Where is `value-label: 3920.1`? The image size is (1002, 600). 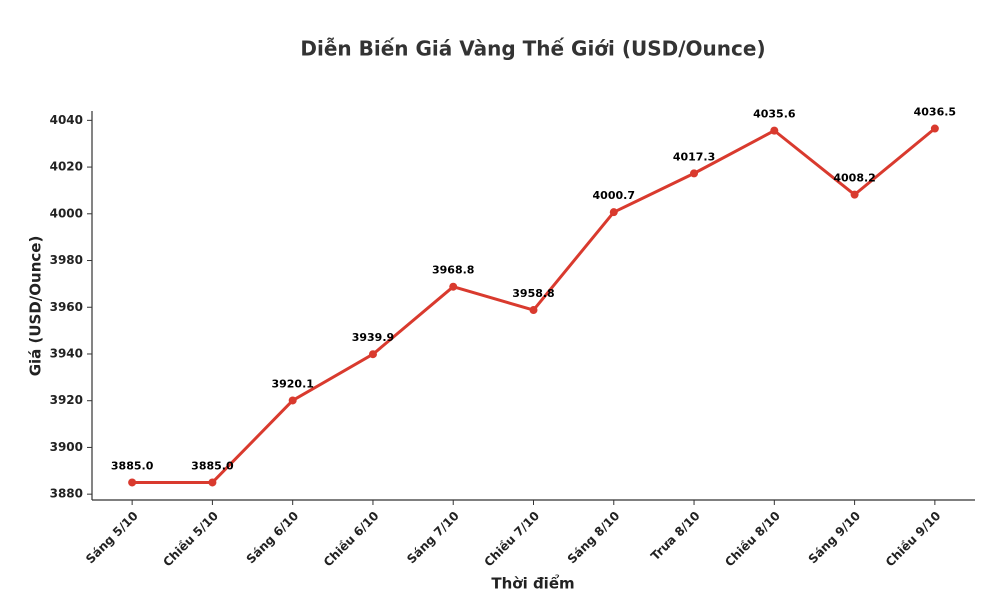 value-label: 3920.1 is located at coordinates (292, 383).